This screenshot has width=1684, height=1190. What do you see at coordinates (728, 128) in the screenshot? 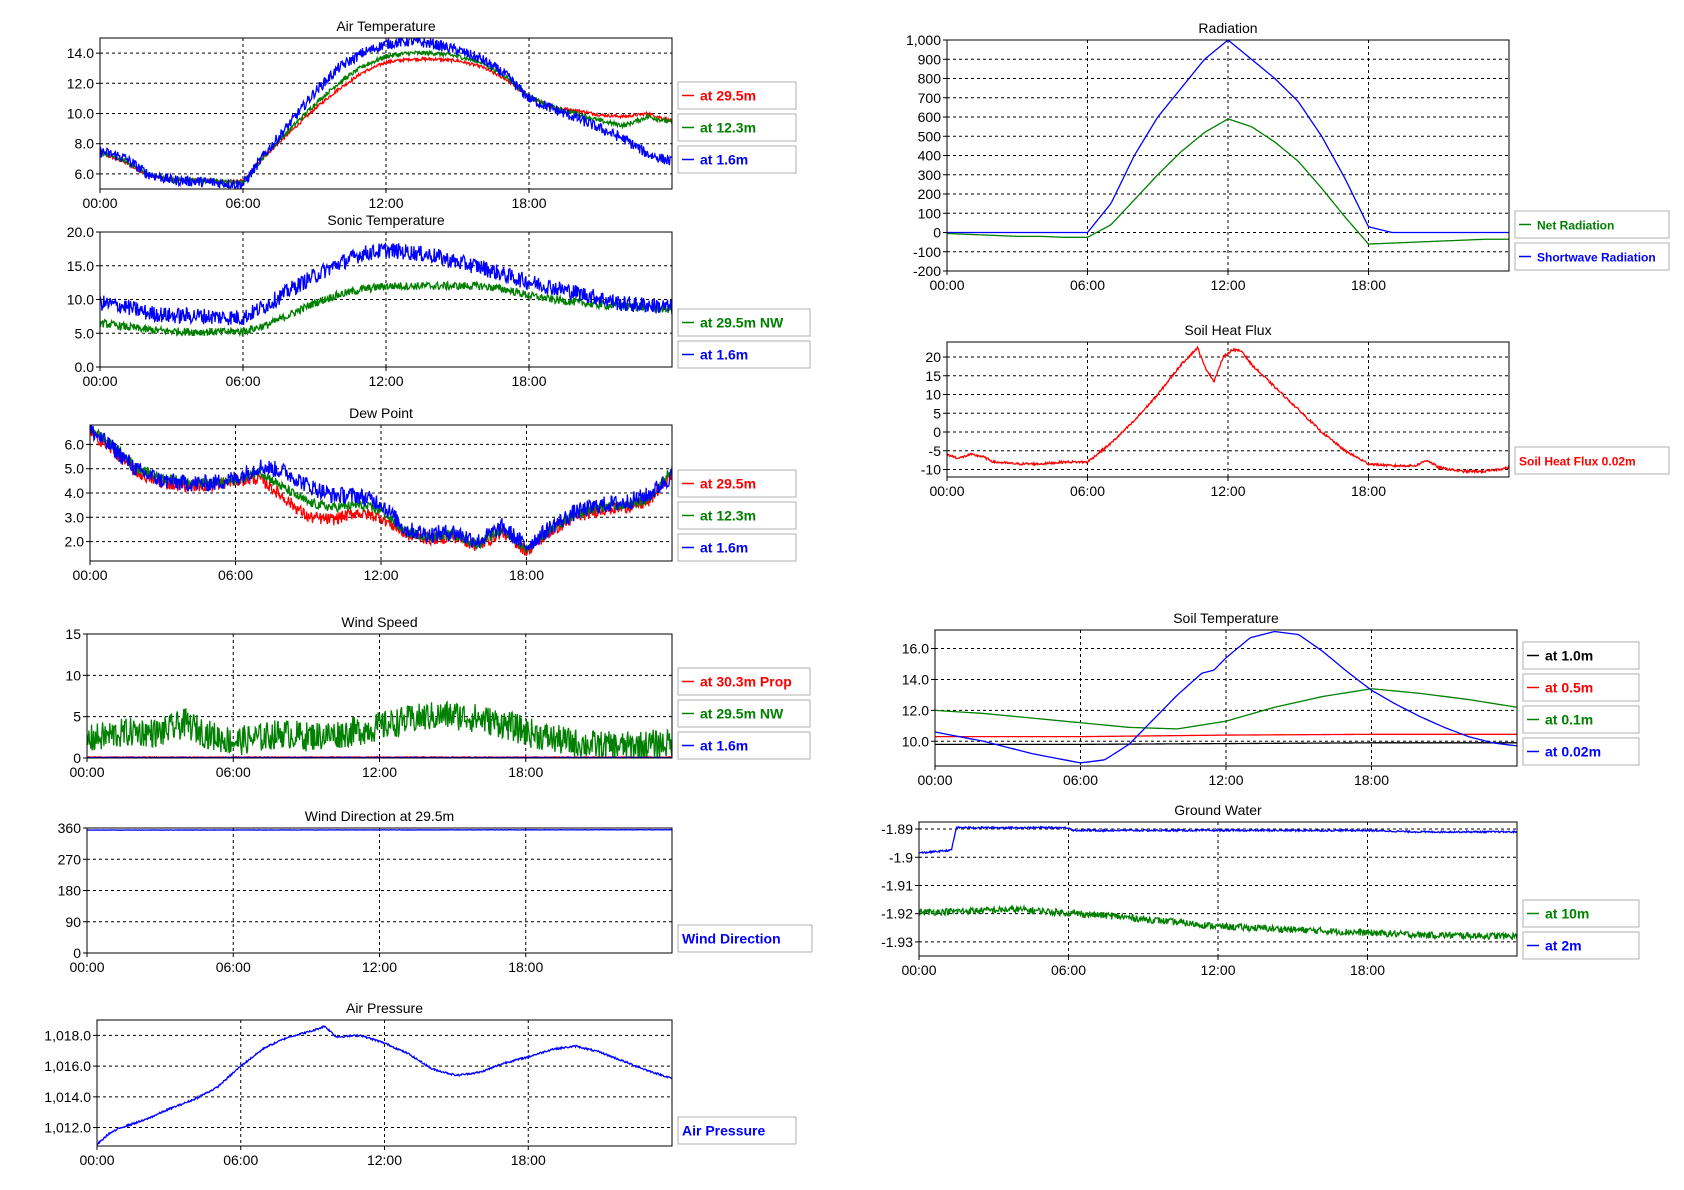
I see `legend-label: at 12.3m` at bounding box center [728, 128].